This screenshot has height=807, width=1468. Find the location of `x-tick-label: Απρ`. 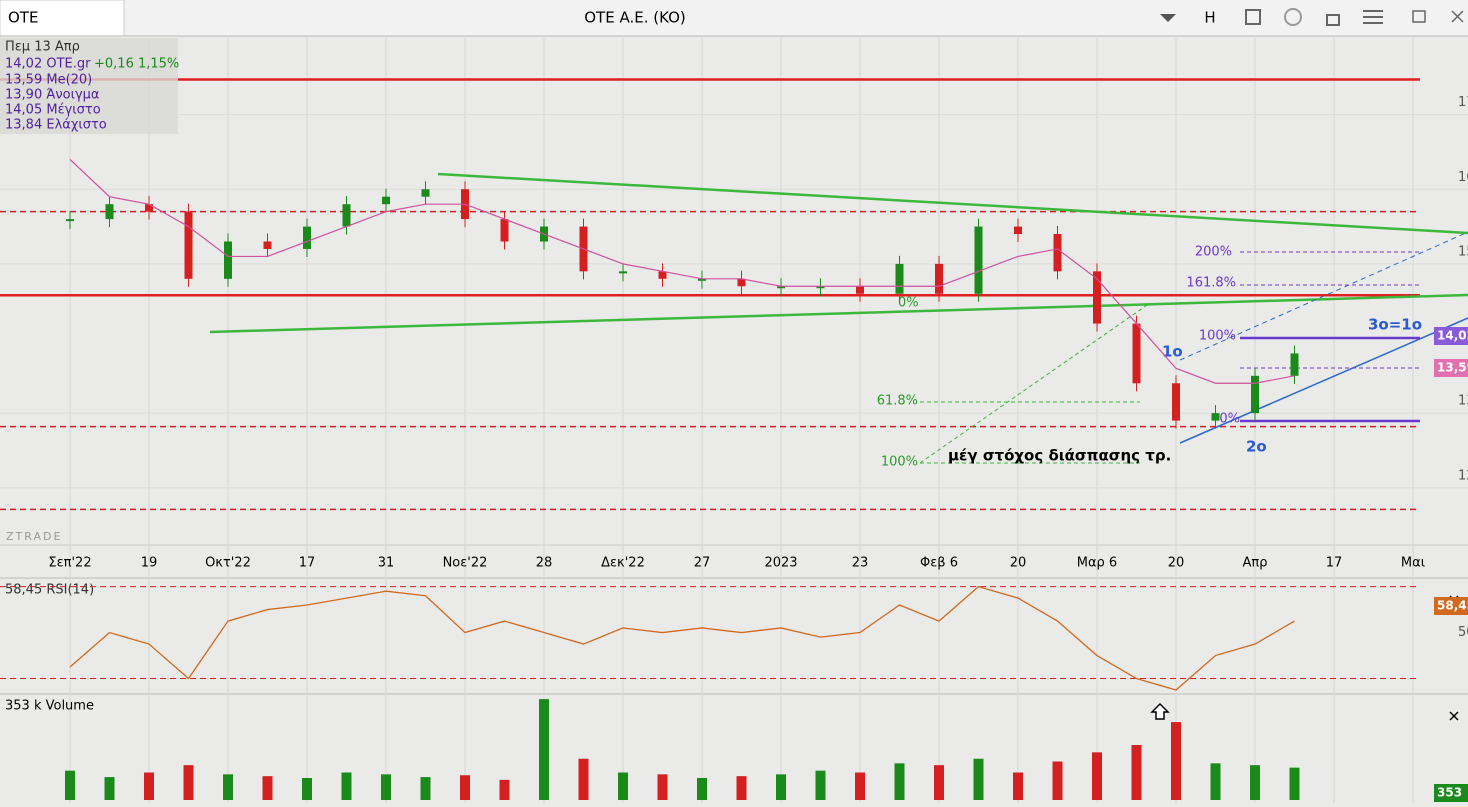

x-tick-label: Απρ is located at coordinates (1255, 563).